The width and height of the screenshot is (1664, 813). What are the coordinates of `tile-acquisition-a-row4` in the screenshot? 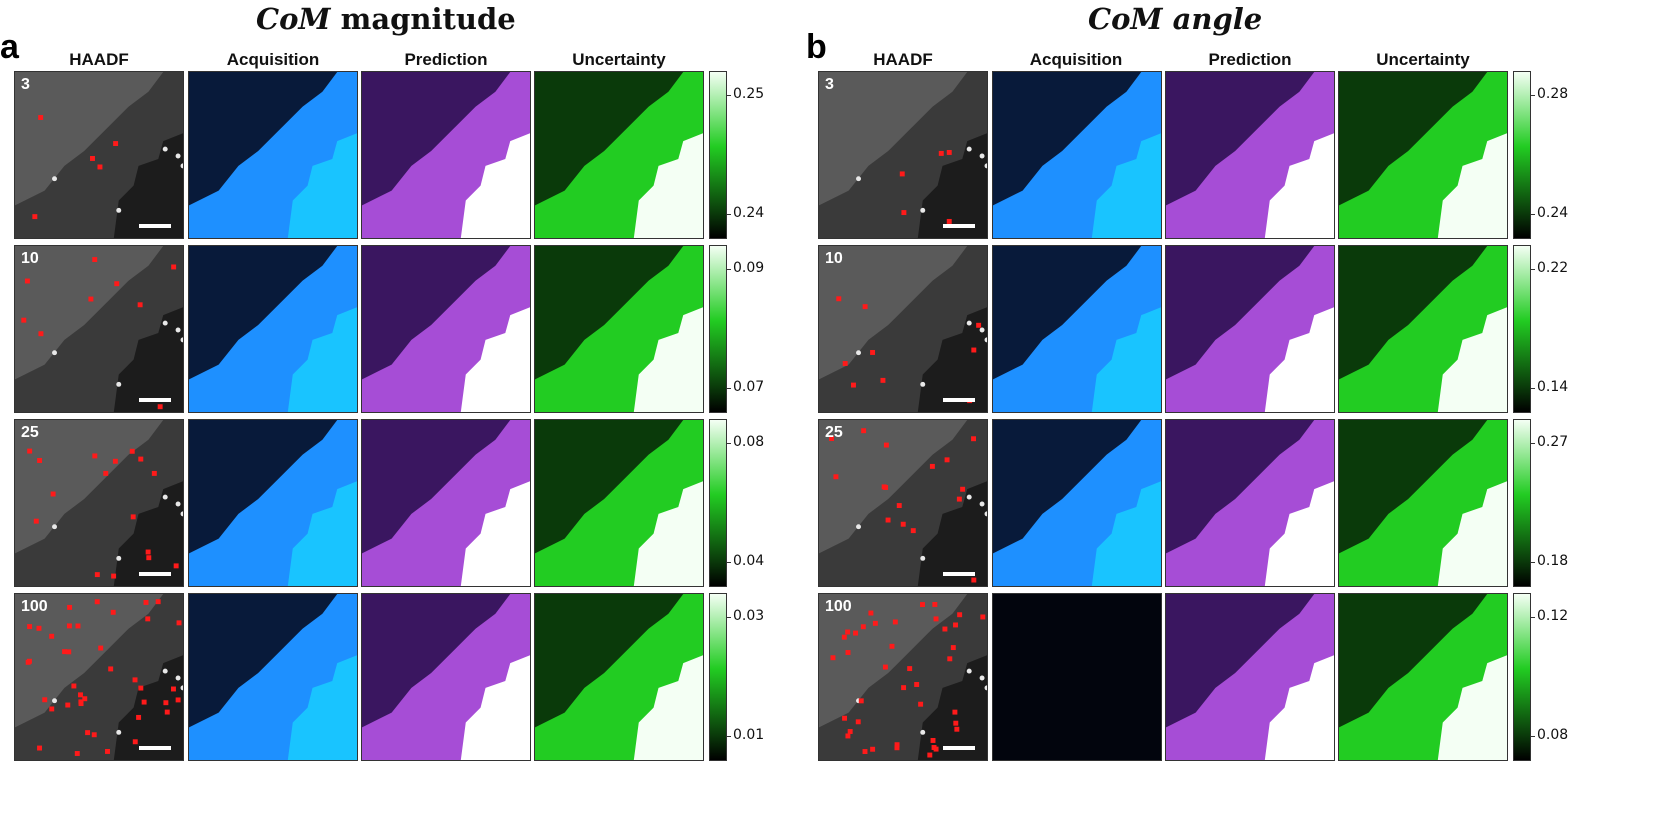 It's located at (273, 677).